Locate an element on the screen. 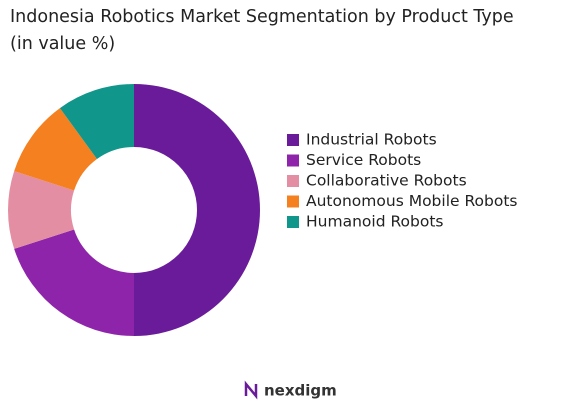 This screenshot has width=572, height=406. brand-logo: nexdigm is located at coordinates (290, 390).